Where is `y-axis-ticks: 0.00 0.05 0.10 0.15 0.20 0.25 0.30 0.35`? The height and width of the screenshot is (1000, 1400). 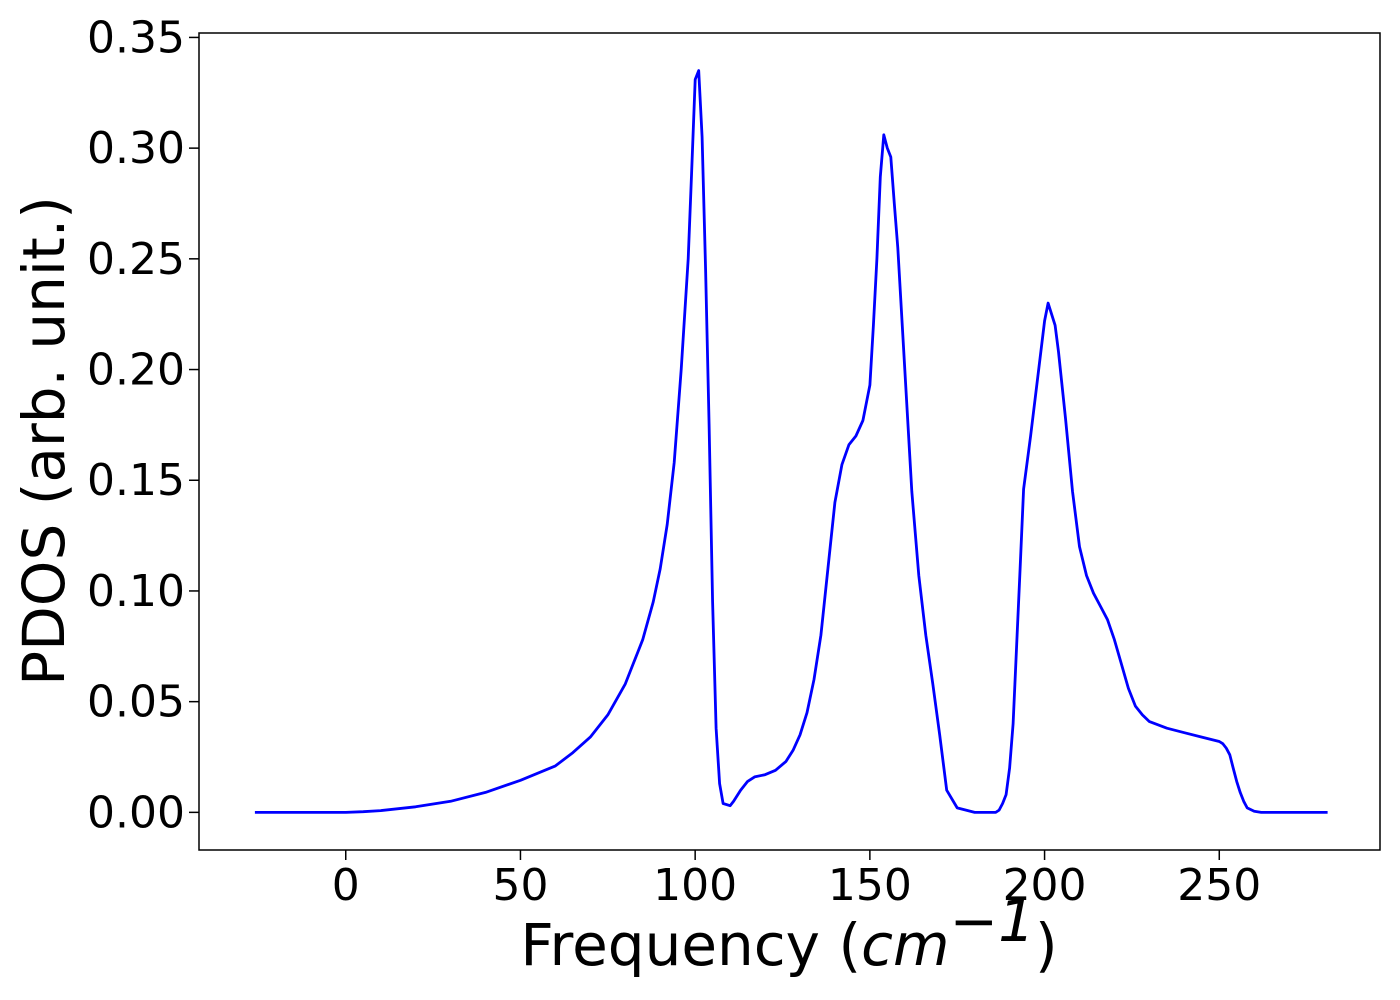 y-axis-ticks: 0.00 0.05 0.10 0.15 0.20 0.25 0.30 0.35 is located at coordinates (143, 425).